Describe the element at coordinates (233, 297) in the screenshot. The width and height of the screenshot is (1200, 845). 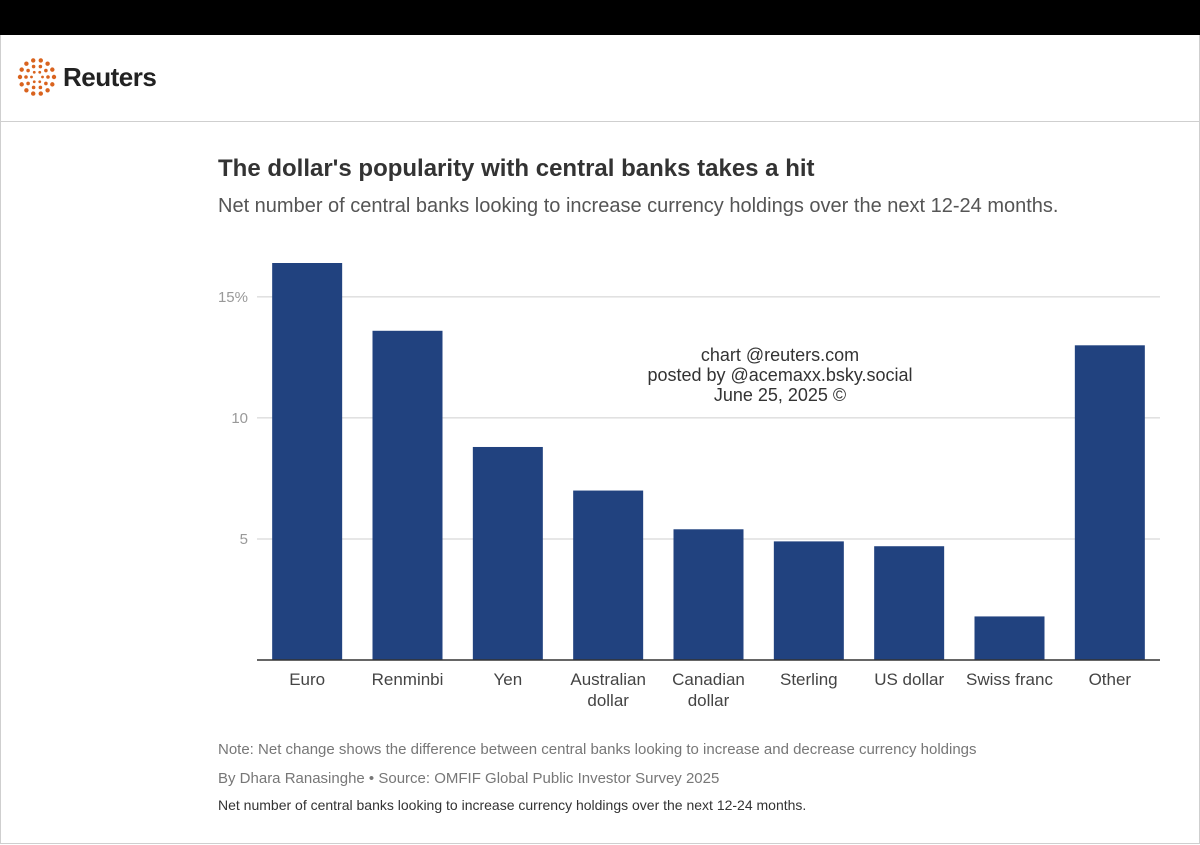
I see `y-tick-label: 15%` at that location.